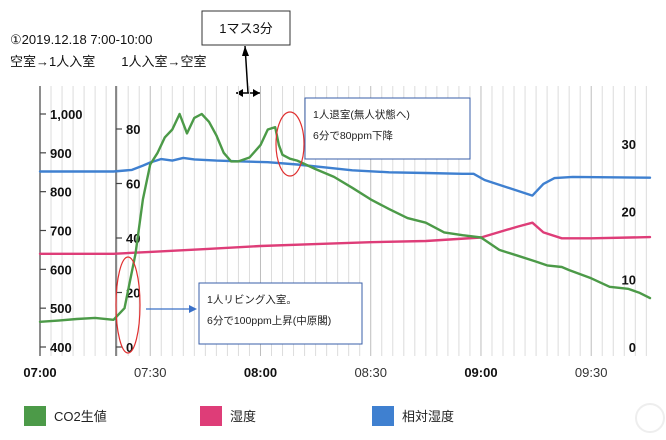  What do you see at coordinates (315, 372) in the screenshot?
I see `x-axis-labels: 07:00 07:30 08:00 08:30 09:00 09:30` at bounding box center [315, 372].